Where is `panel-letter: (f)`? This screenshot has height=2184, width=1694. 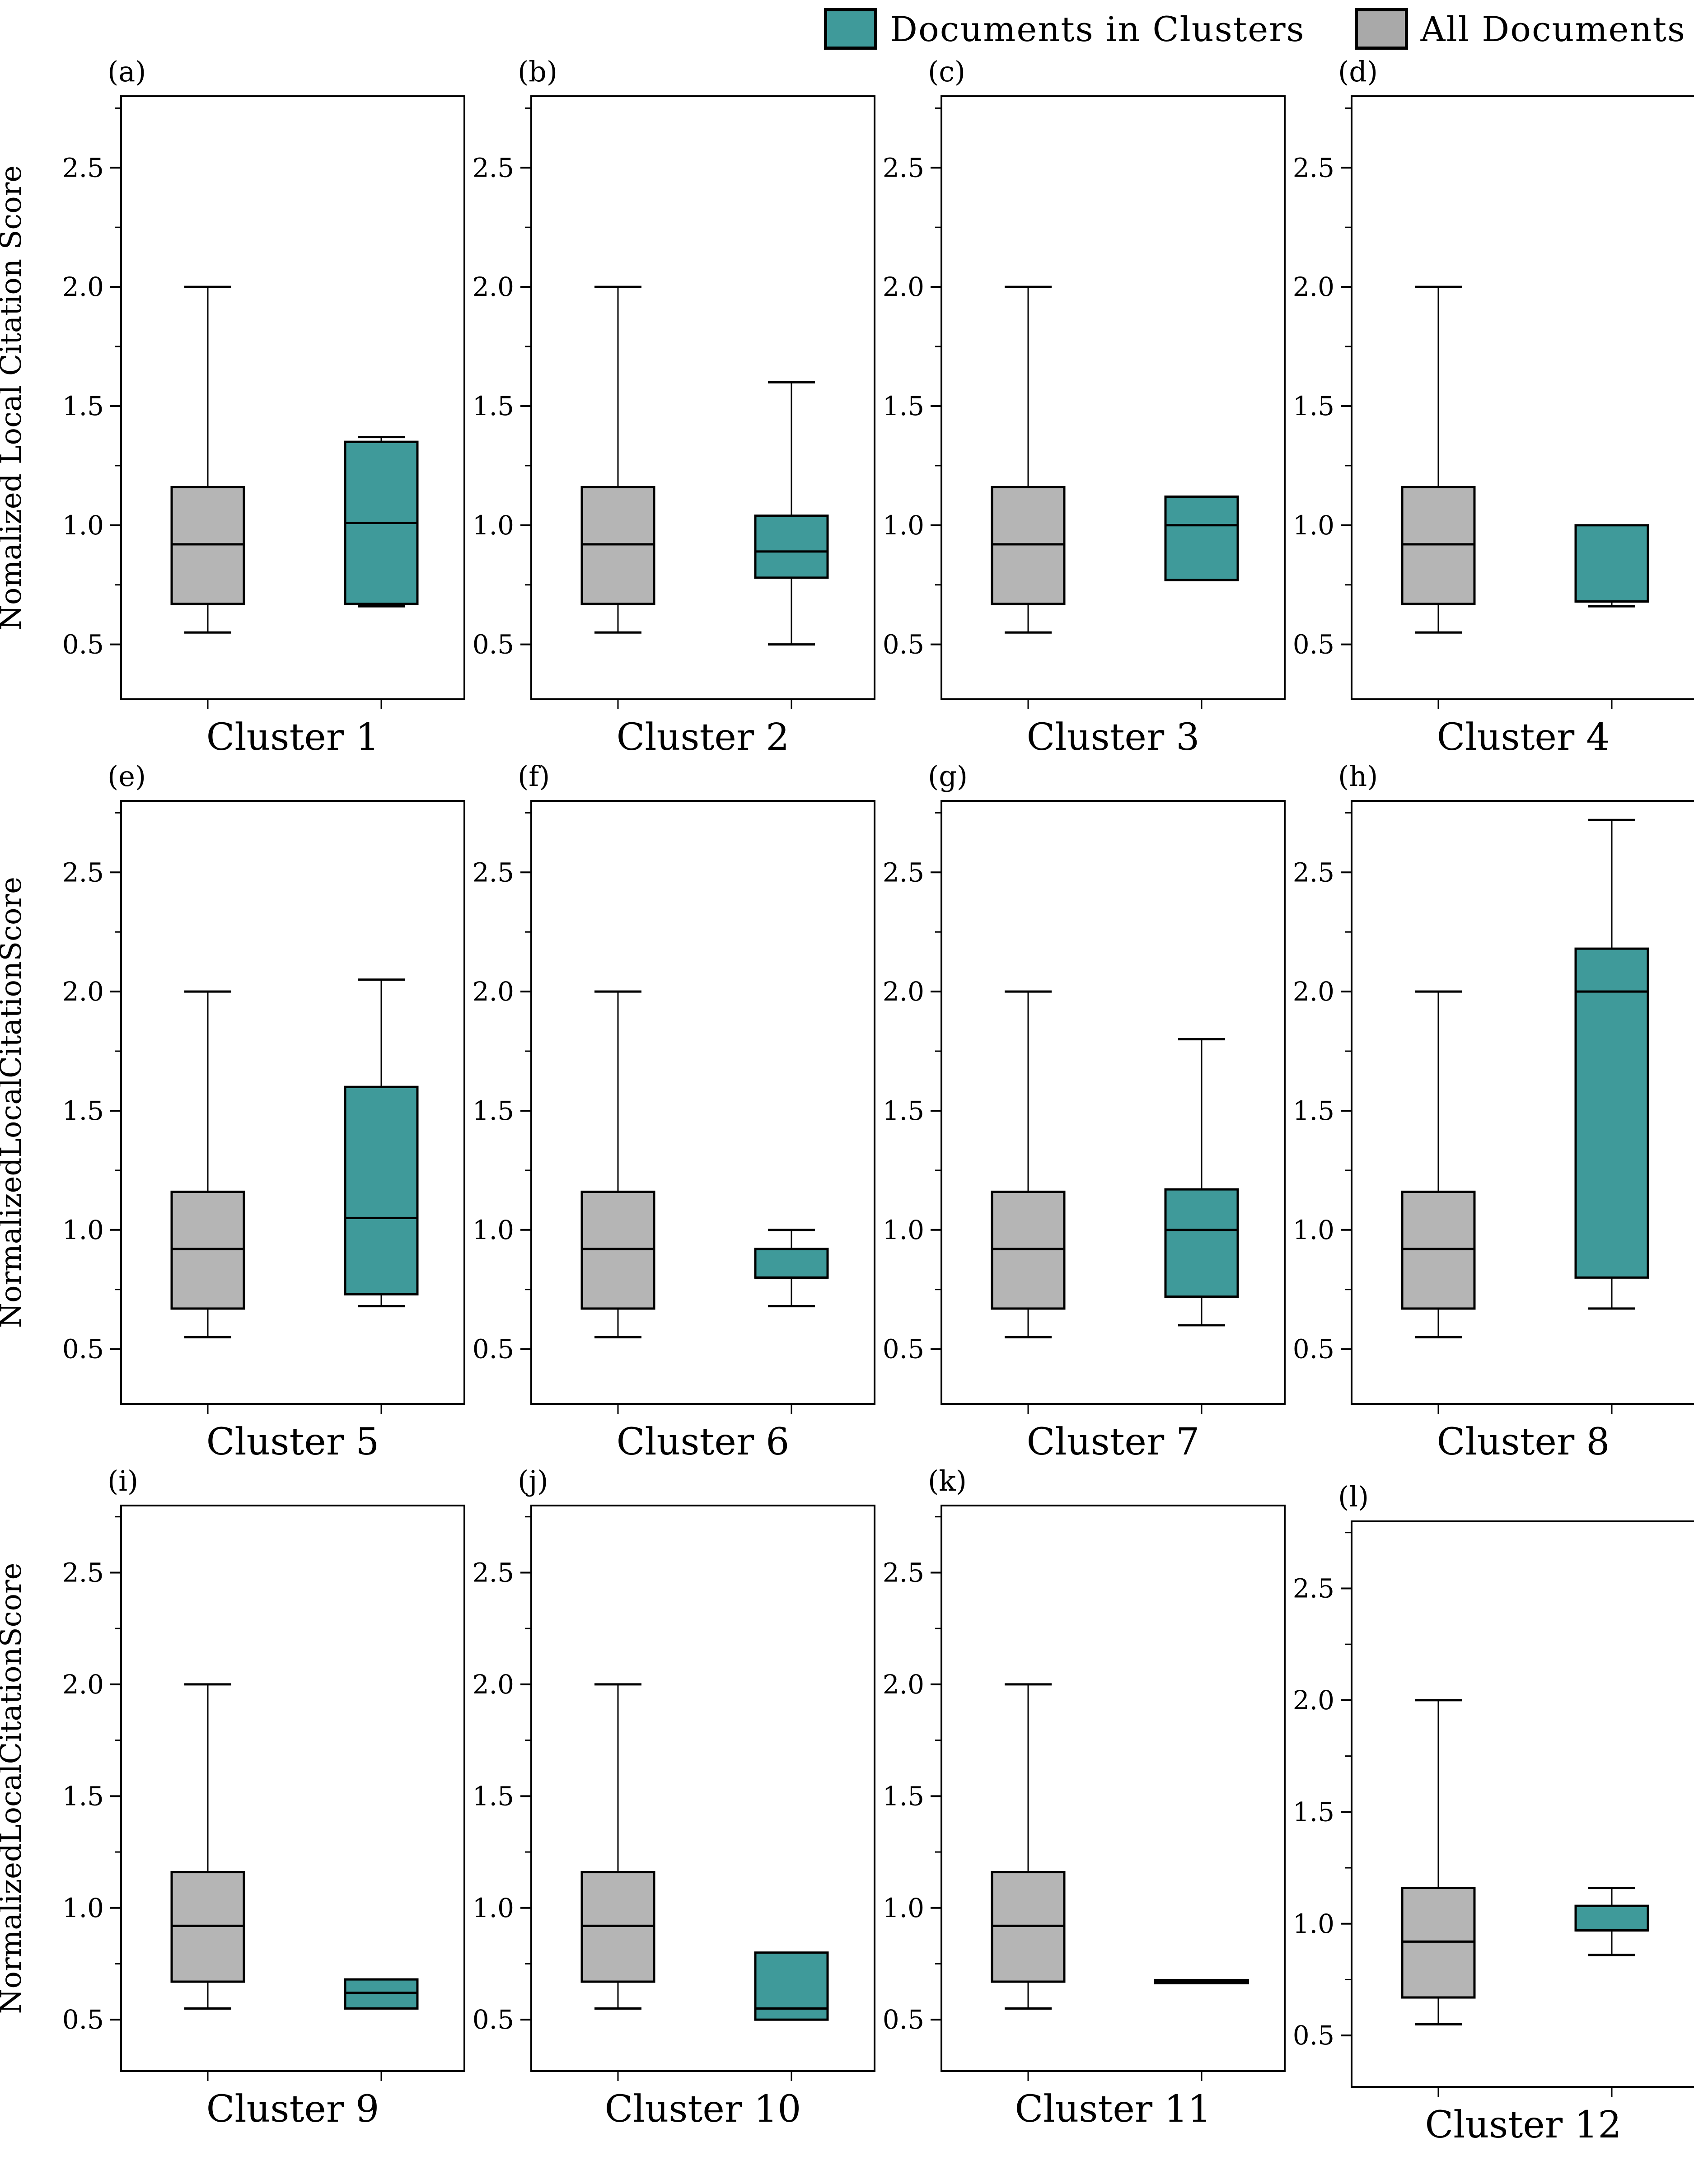
panel-letter: (f) is located at coordinates (534, 776).